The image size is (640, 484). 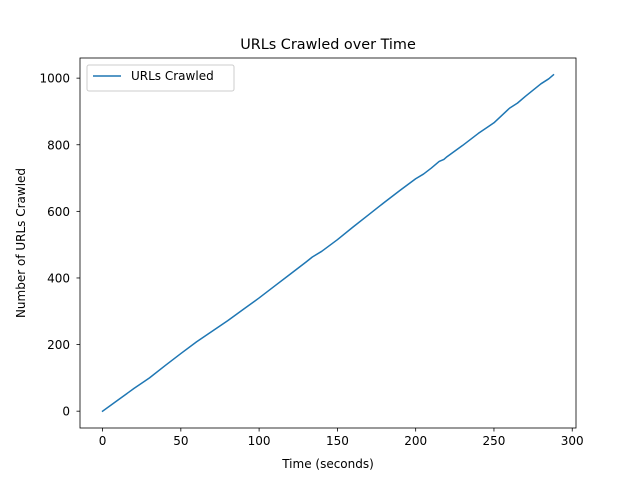 What do you see at coordinates (58, 145) in the screenshot?
I see `y-tick-label: 800` at bounding box center [58, 145].